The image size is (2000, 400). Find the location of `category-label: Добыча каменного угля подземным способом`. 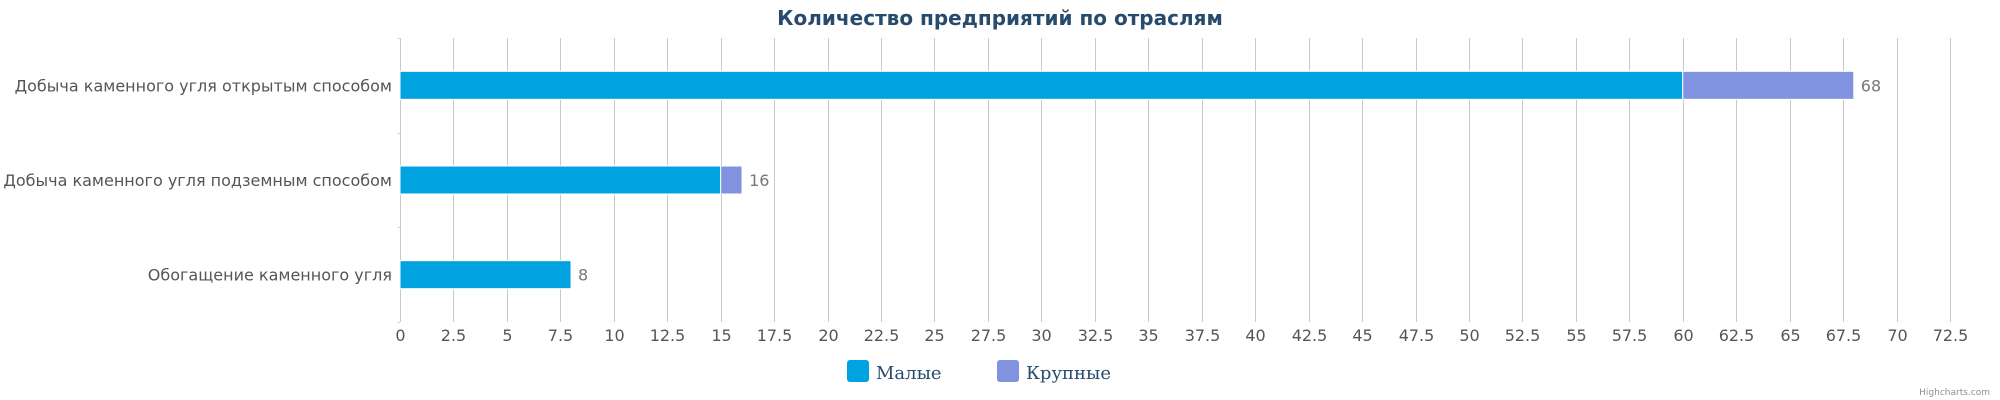

category-label: Добыча каменного угля подземным способом is located at coordinates (197, 180).